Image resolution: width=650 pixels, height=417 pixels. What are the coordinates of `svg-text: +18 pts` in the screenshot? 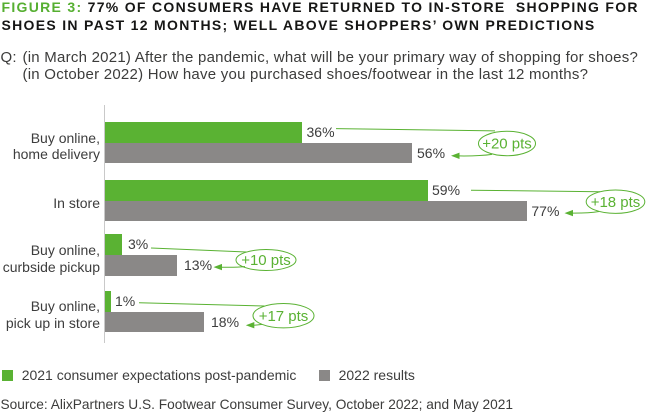 It's located at (616, 202).